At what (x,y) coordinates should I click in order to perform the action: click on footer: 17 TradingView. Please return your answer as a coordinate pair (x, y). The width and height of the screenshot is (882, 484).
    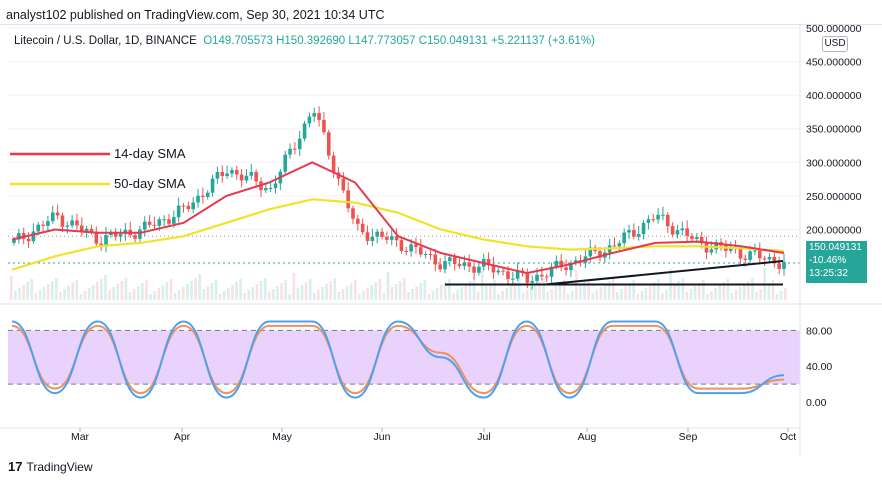
    Looking at the image, I should click on (50, 466).